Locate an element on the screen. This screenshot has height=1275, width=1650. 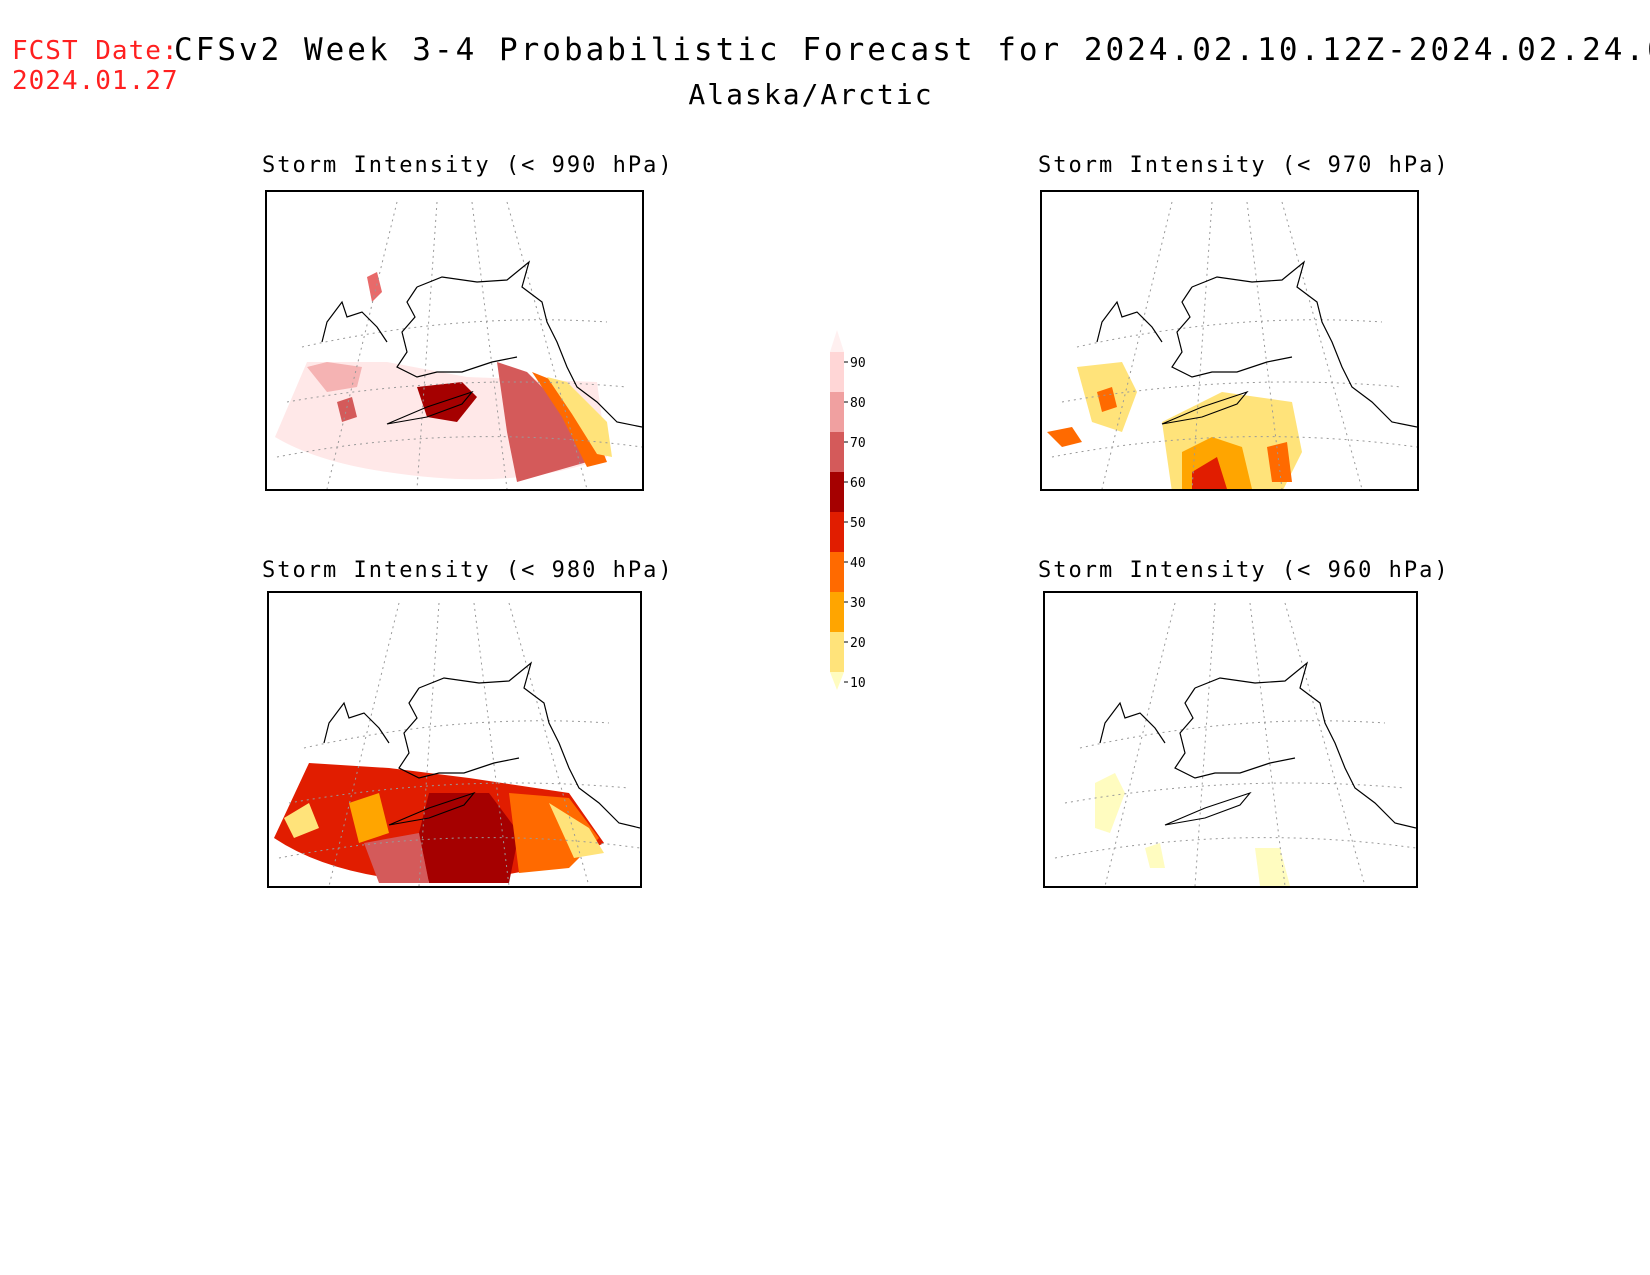
panel-title-960: Storm Intensity (< 960 hPa) is located at coordinates (1244, 570).